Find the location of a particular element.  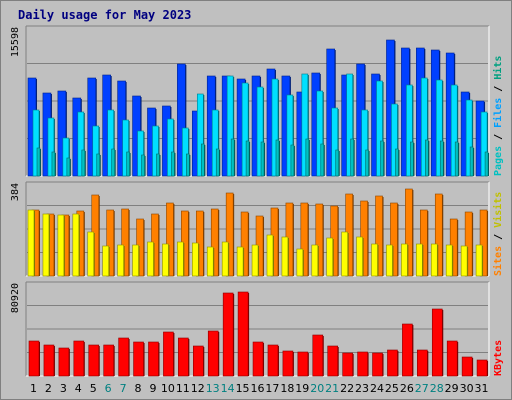

x-tick-label: 28 is located at coordinates (437, 388).